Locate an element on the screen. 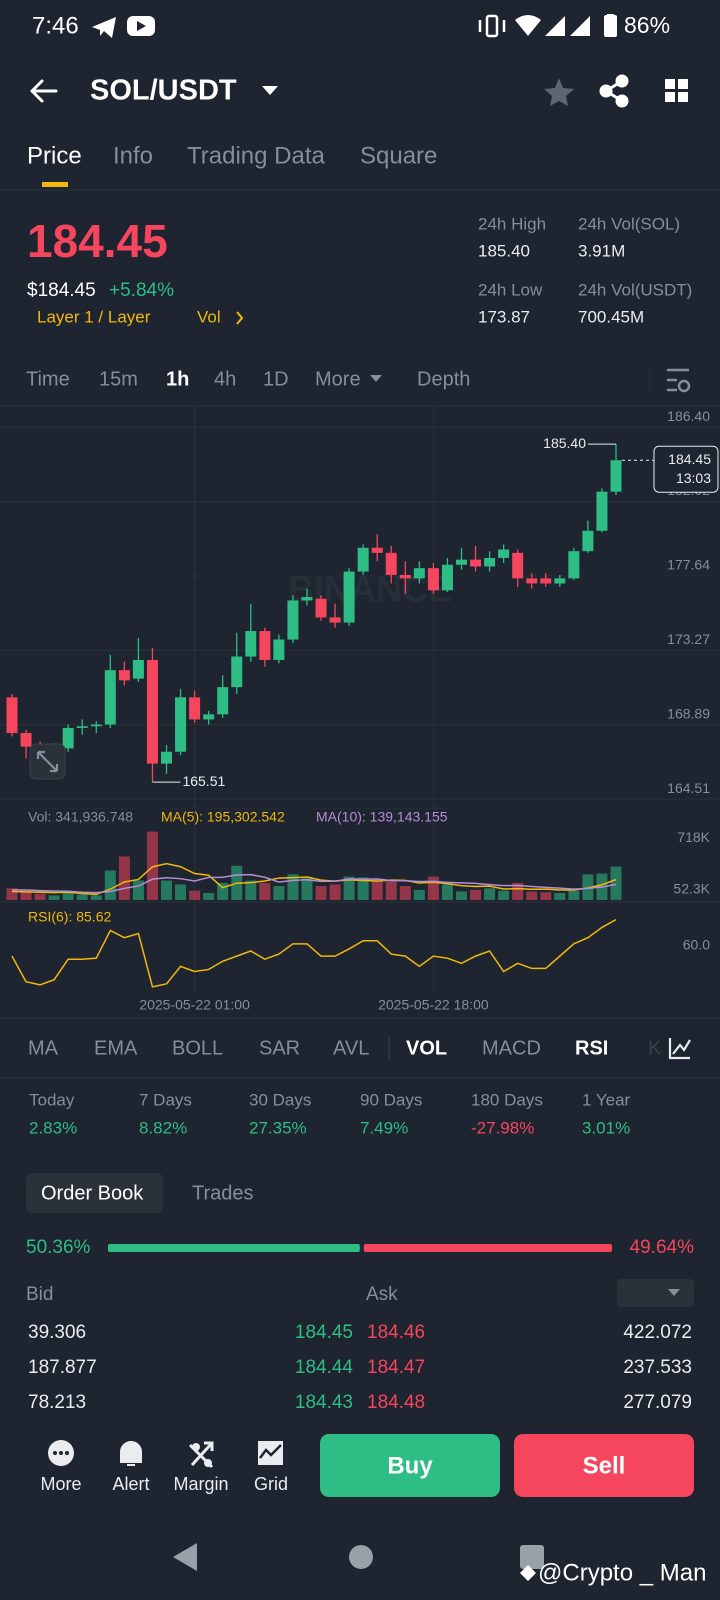  indicator-tab: AVL is located at coordinates (351, 1048).